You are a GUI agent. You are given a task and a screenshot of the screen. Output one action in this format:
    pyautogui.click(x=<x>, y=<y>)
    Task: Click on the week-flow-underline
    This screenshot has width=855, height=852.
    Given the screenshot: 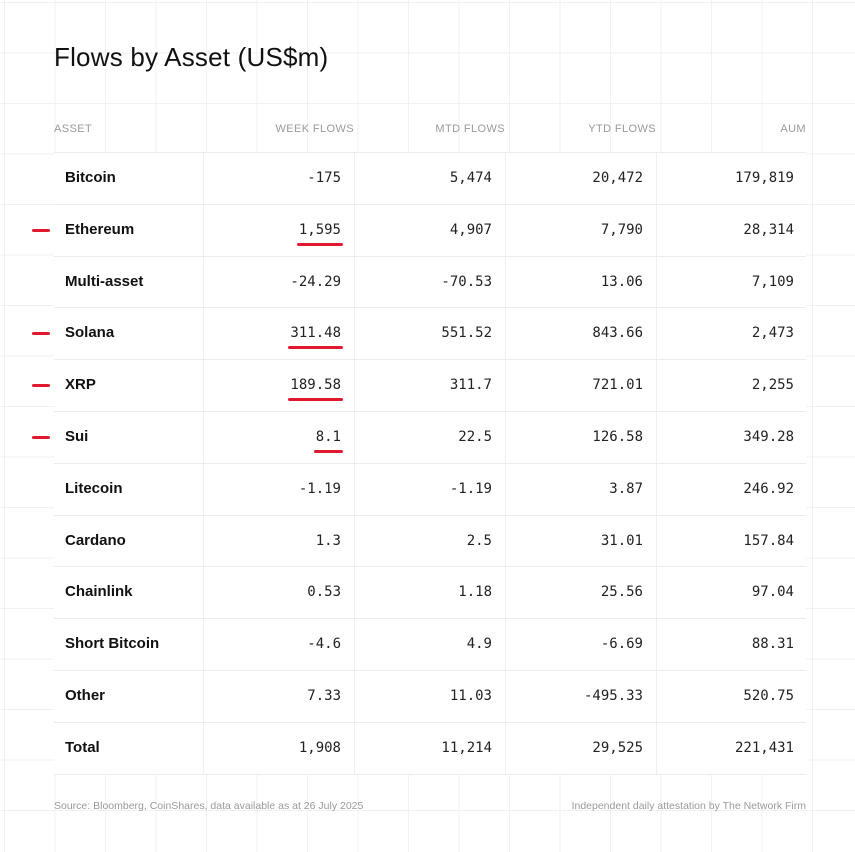 What is the action you would take?
    pyautogui.click(x=328, y=451)
    